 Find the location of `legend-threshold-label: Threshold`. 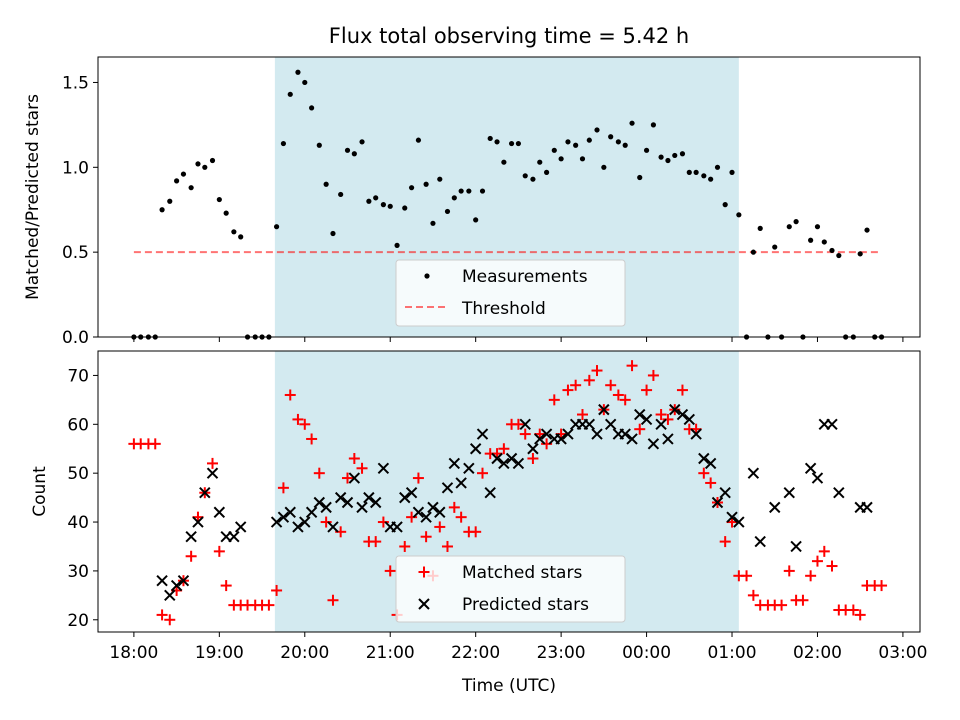

legend-threshold-label: Threshold is located at coordinates (503, 309).